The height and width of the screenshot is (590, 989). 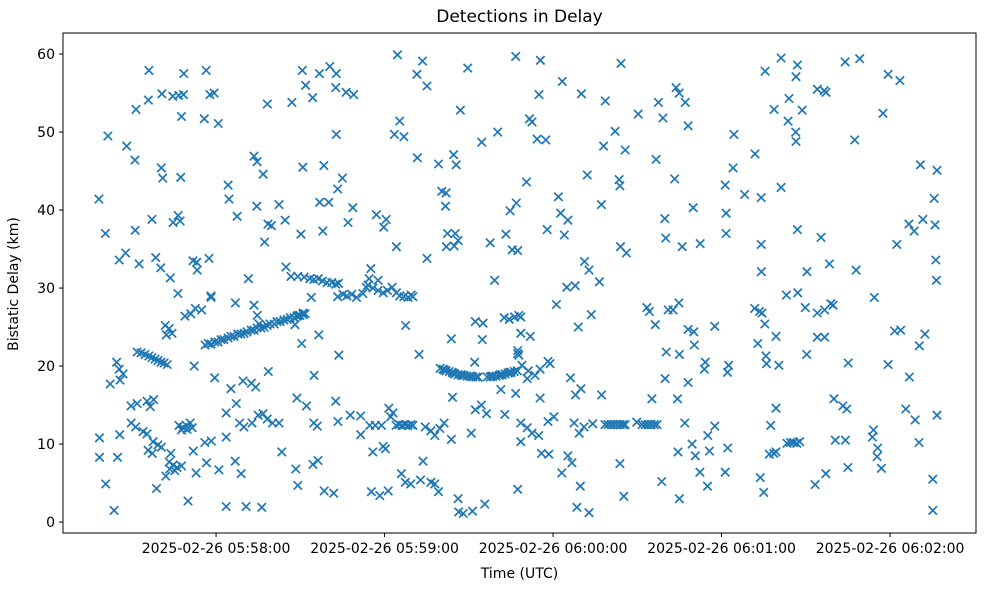 I want to click on x-tick-label: 2025-02-26 06:00:00, so click(x=553, y=549).